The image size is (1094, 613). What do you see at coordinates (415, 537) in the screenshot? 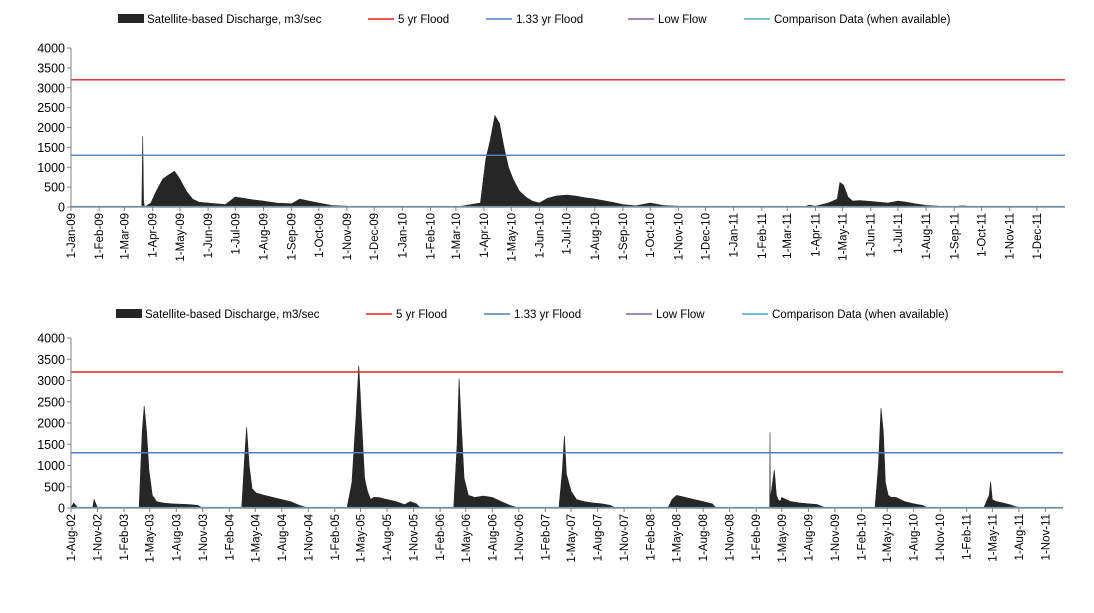
I see `x-tick-label: 1-Nov-05` at bounding box center [415, 537].